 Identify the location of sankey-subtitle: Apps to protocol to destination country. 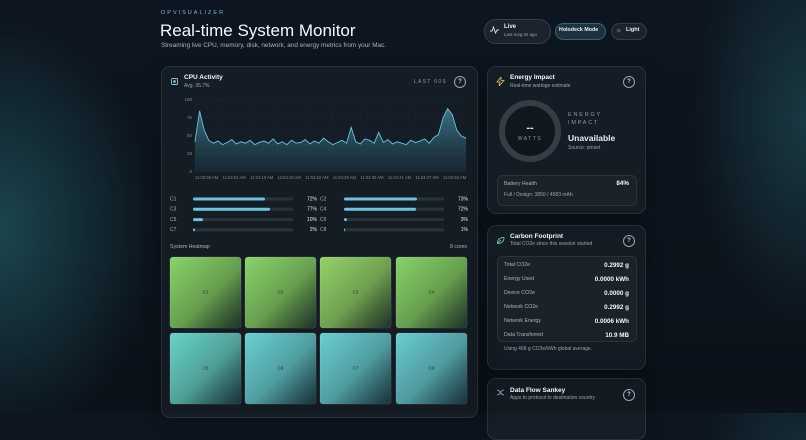
(553, 398).